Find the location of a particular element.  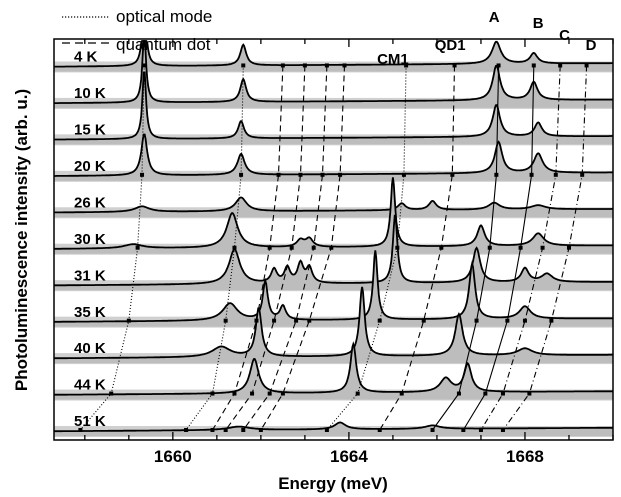

guide-qd-c is located at coordinates (285, 248).